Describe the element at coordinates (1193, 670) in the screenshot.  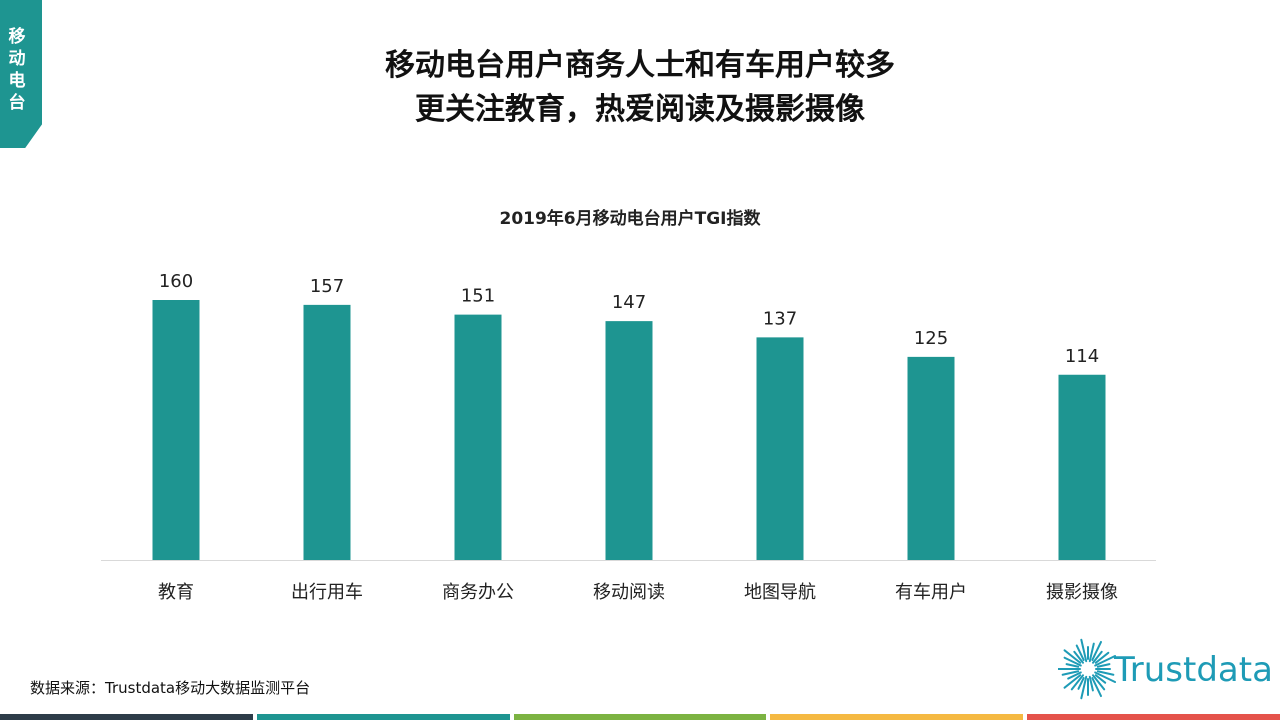
I see `logo-text: Trustdata` at that location.